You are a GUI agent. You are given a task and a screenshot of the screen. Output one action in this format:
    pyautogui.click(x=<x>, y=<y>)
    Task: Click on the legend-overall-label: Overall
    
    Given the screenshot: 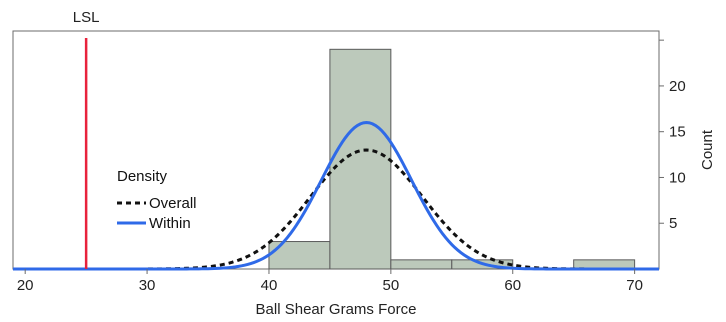 What is the action you would take?
    pyautogui.click(x=173, y=203)
    